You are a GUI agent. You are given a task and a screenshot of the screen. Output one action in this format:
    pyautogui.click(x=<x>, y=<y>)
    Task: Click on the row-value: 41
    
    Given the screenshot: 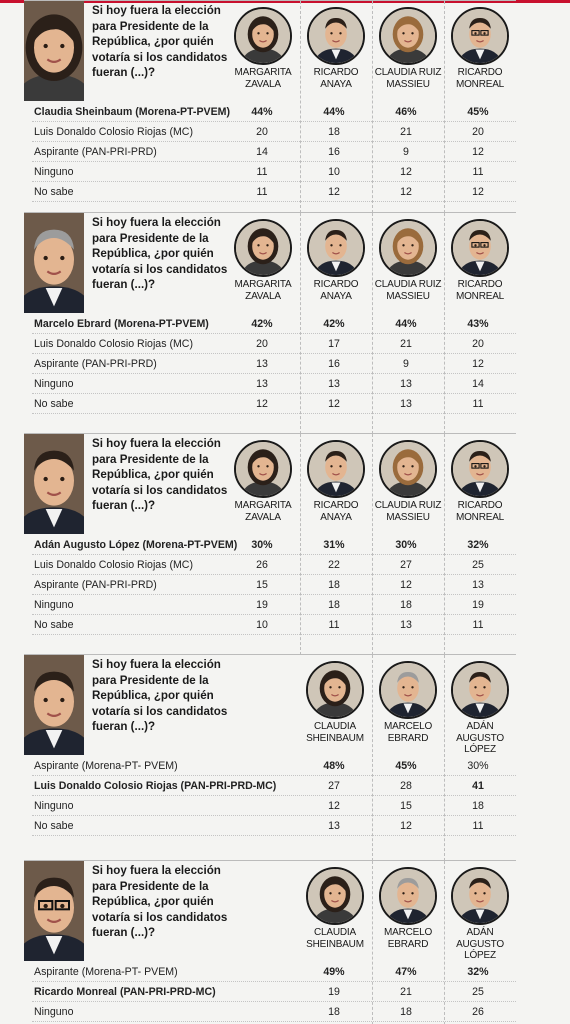 What is the action you would take?
    pyautogui.click(x=478, y=786)
    